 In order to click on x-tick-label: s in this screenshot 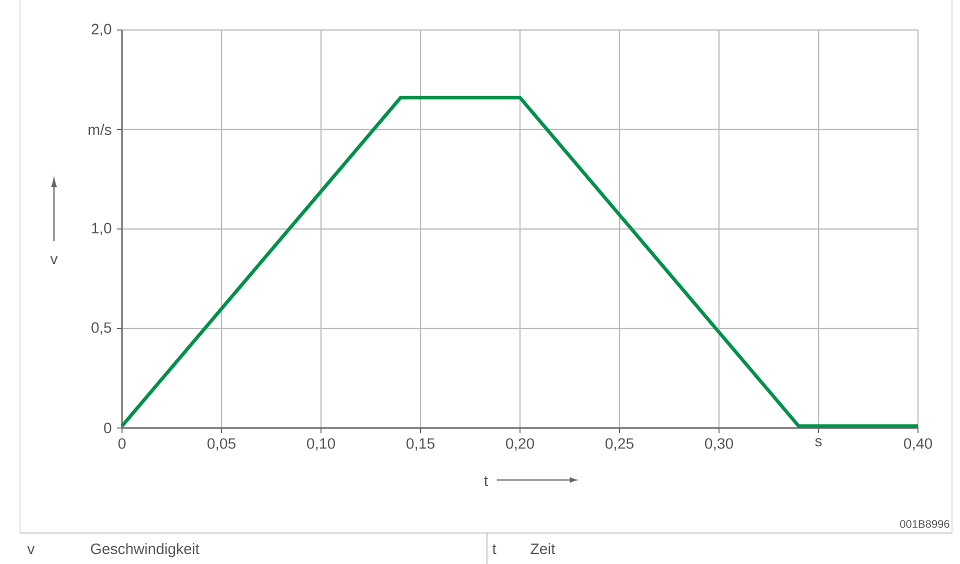, I will do `click(818, 442)`.